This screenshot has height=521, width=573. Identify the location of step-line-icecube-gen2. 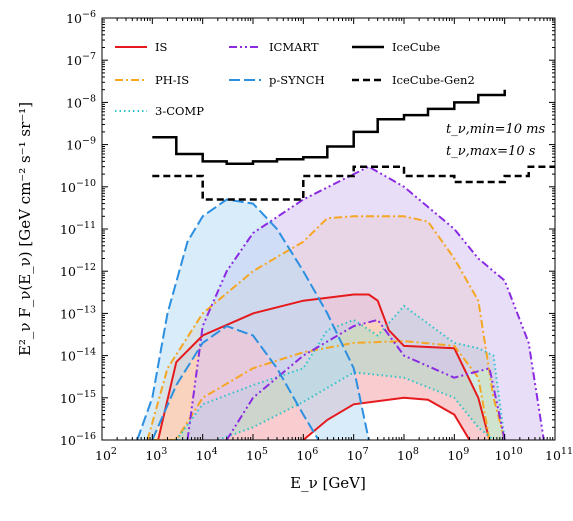
(353, 183).